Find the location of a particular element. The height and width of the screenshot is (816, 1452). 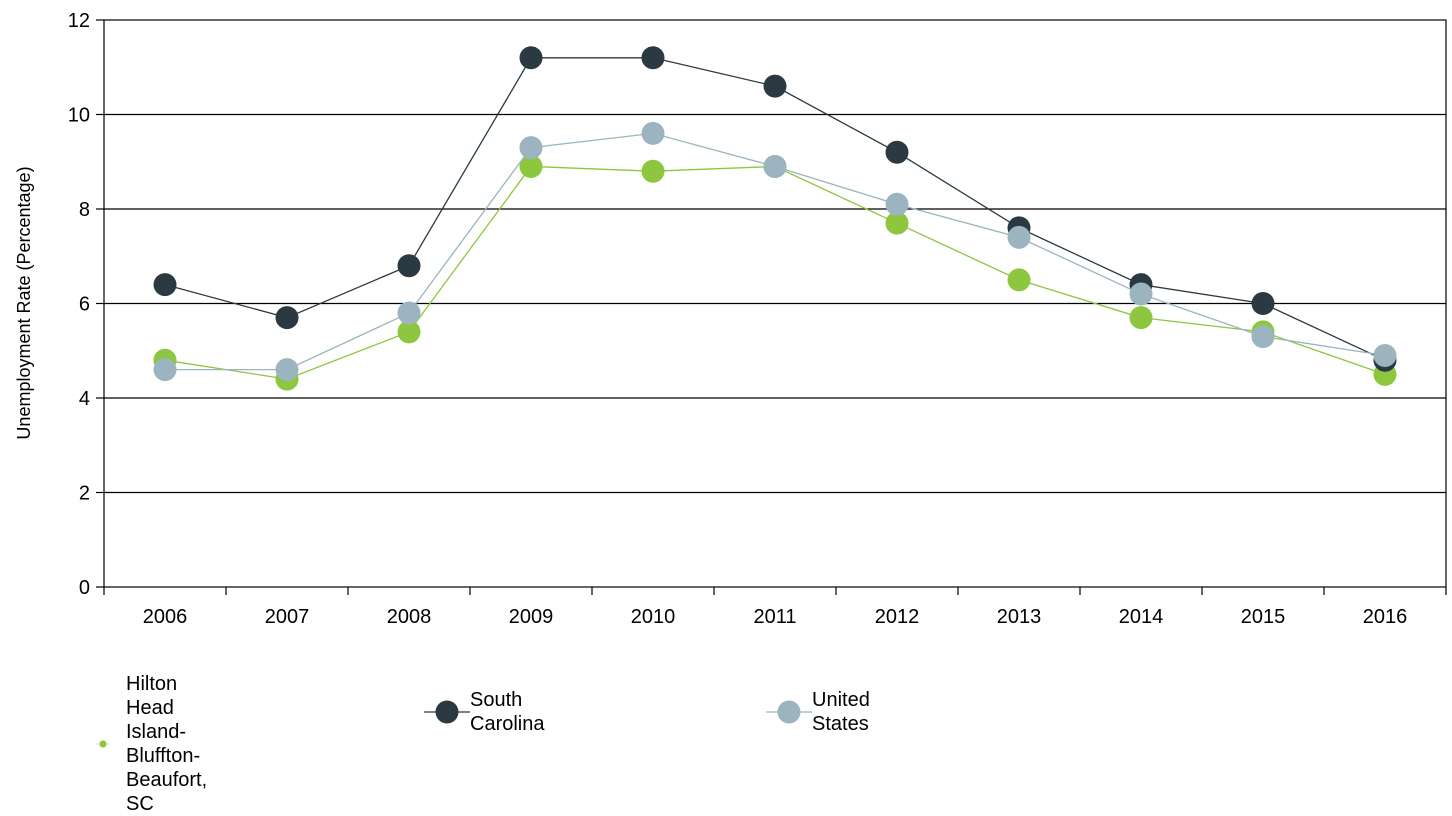

legend-swatch-south-carolina is located at coordinates (447, 712).